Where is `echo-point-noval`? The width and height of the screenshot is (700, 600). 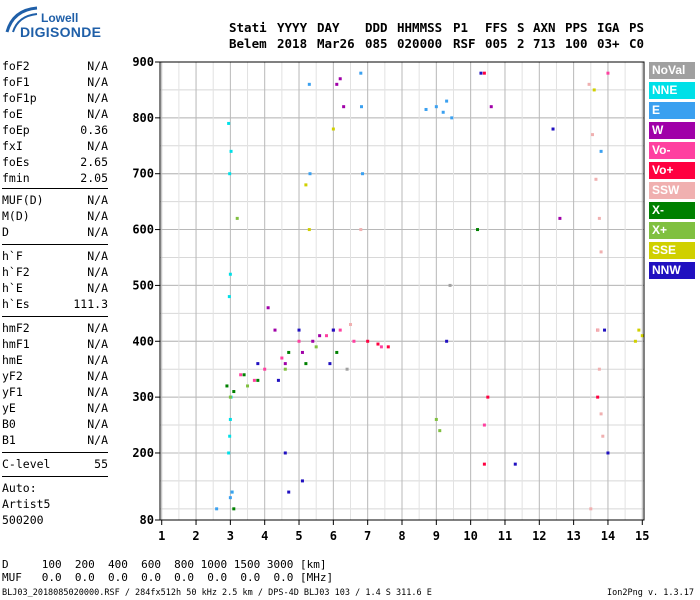
echo-point-noval is located at coordinates (347, 369).